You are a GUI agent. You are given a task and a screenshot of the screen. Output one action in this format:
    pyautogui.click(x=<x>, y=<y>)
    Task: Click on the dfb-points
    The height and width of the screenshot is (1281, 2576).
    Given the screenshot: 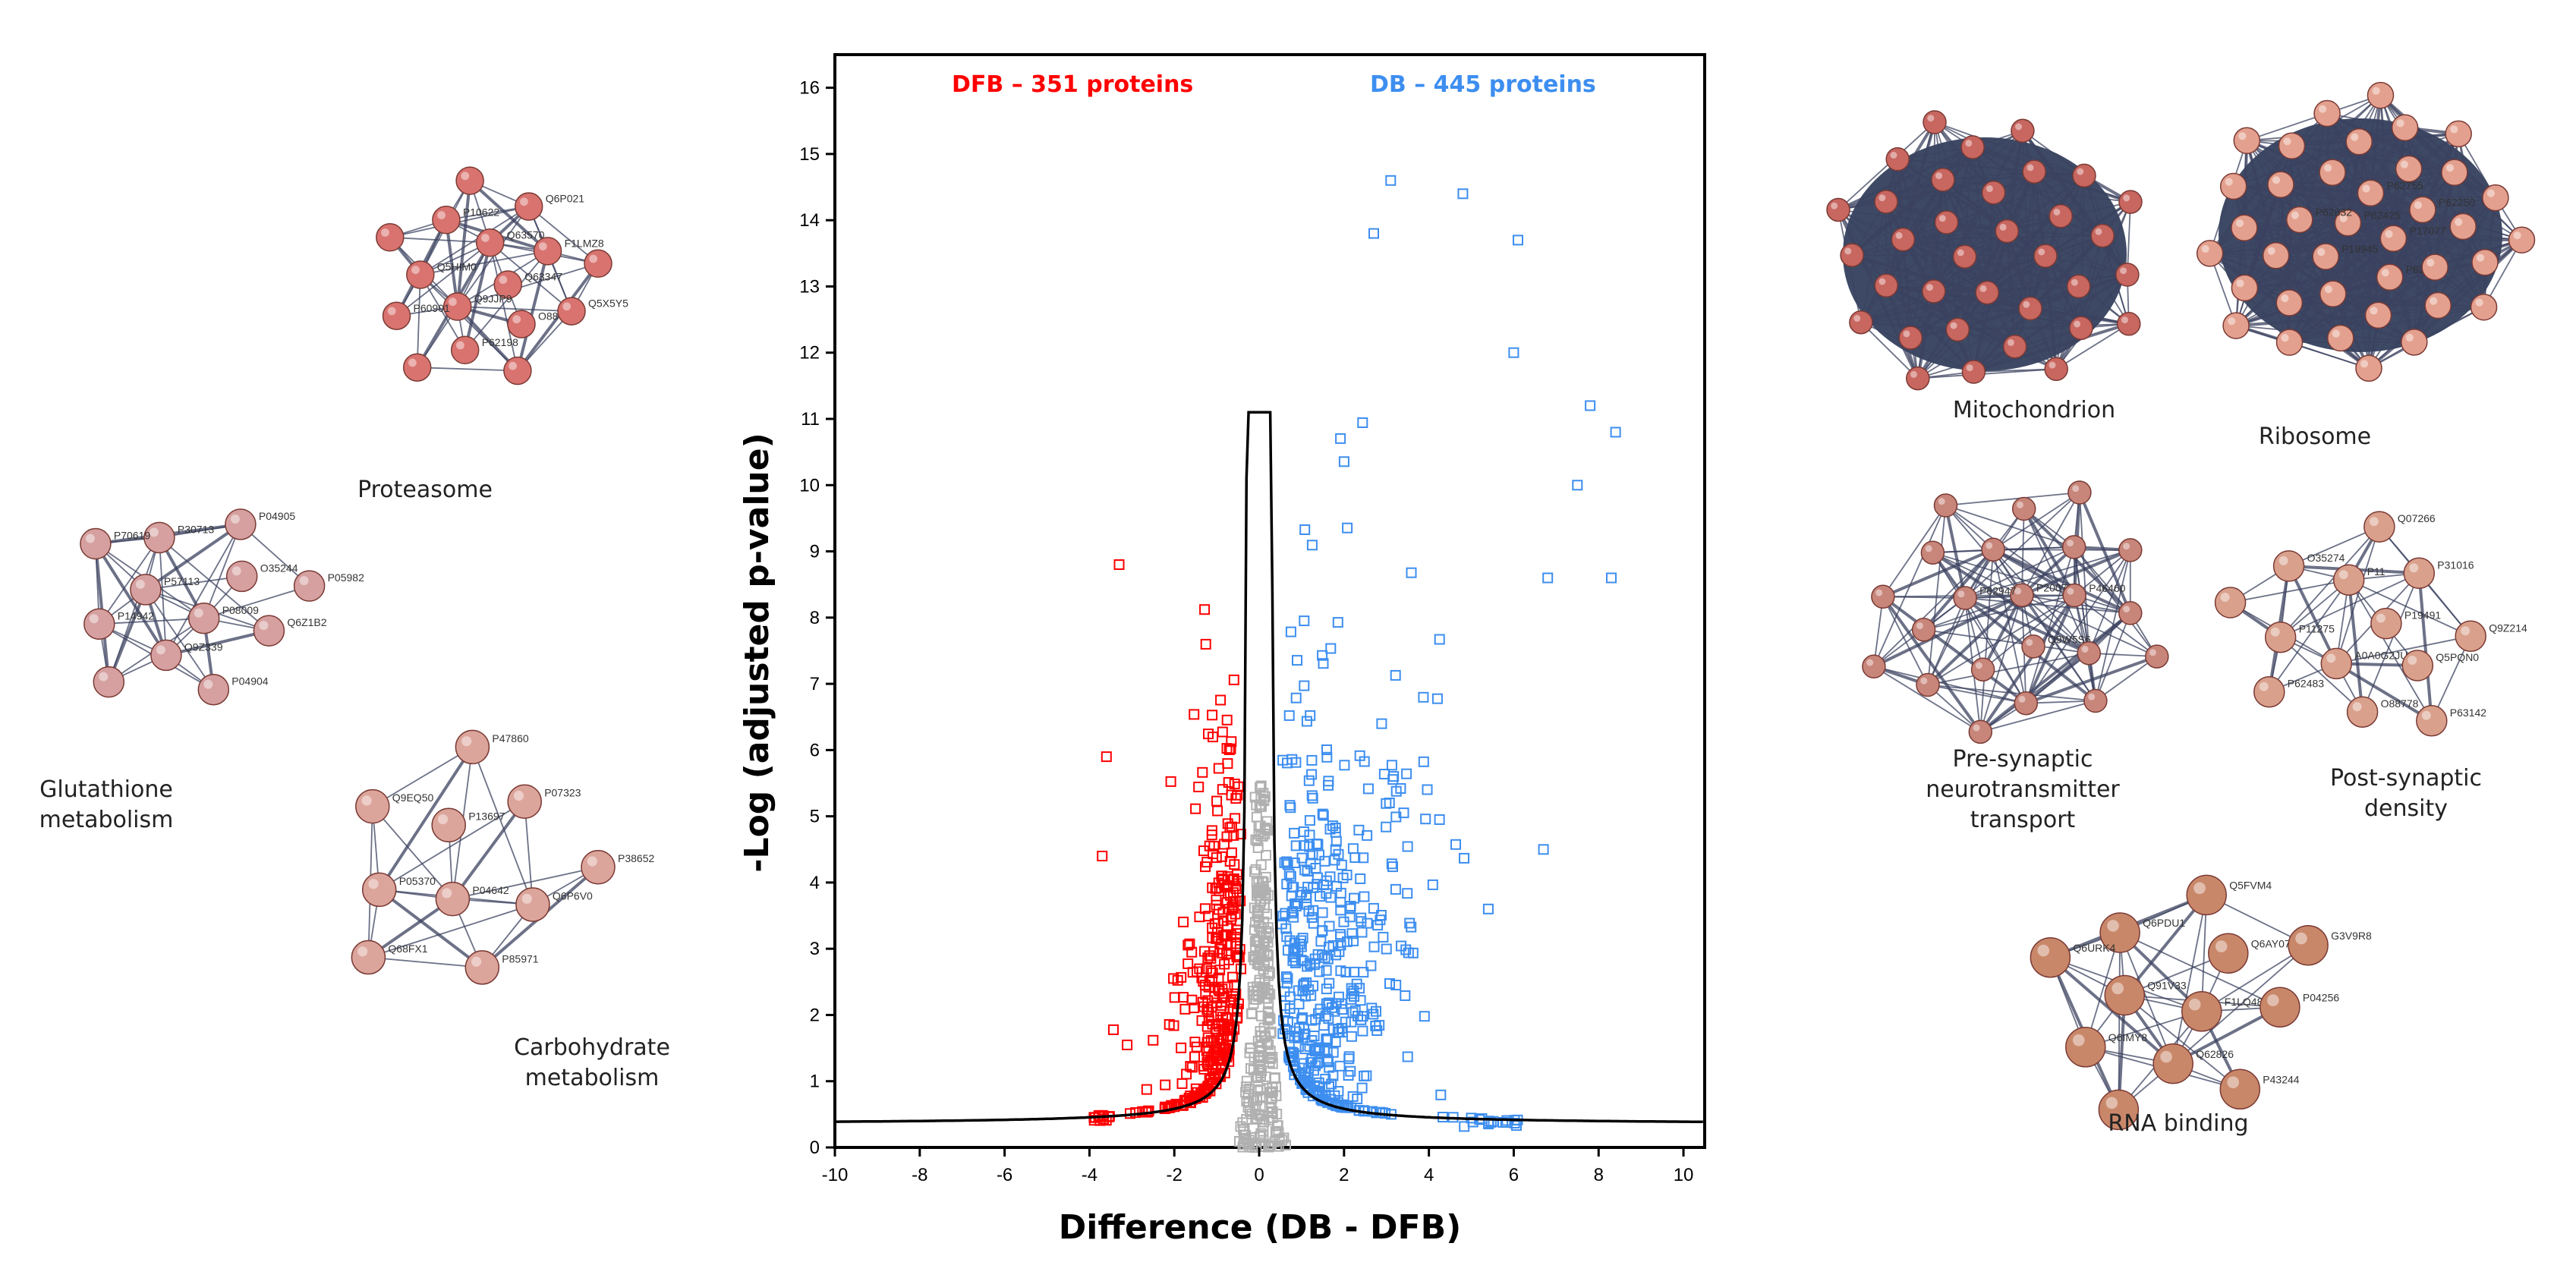 What is the action you would take?
    pyautogui.click(x=1167, y=842)
    